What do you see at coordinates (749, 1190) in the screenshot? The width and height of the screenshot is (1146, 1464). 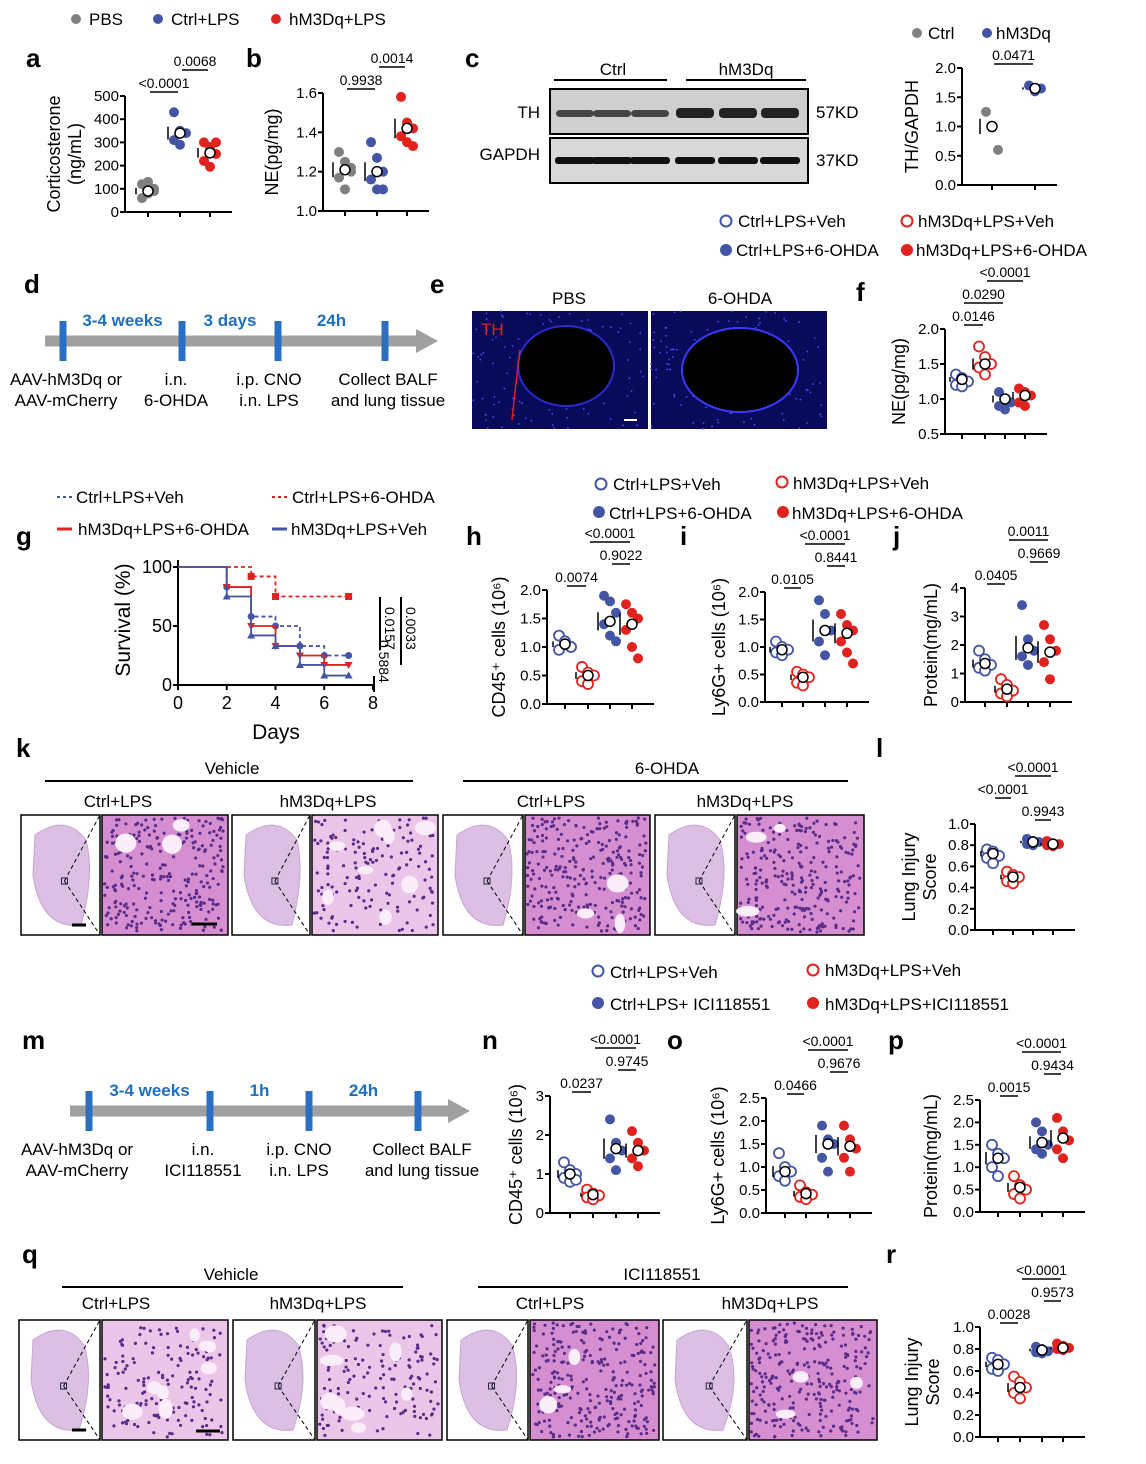 I see `y-tick-label: 0.5` at bounding box center [749, 1190].